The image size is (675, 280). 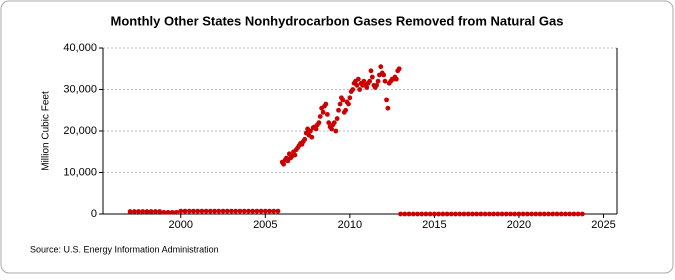 What do you see at coordinates (80, 89) in the screenshot?
I see `y-tick-label: 30,000` at bounding box center [80, 89].